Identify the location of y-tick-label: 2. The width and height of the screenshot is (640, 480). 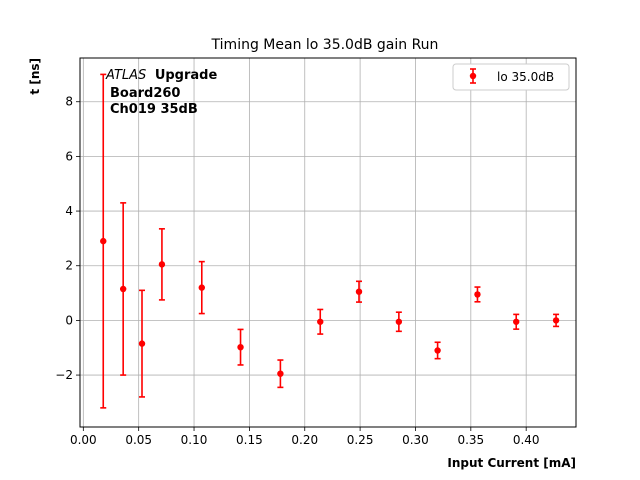
(69, 266).